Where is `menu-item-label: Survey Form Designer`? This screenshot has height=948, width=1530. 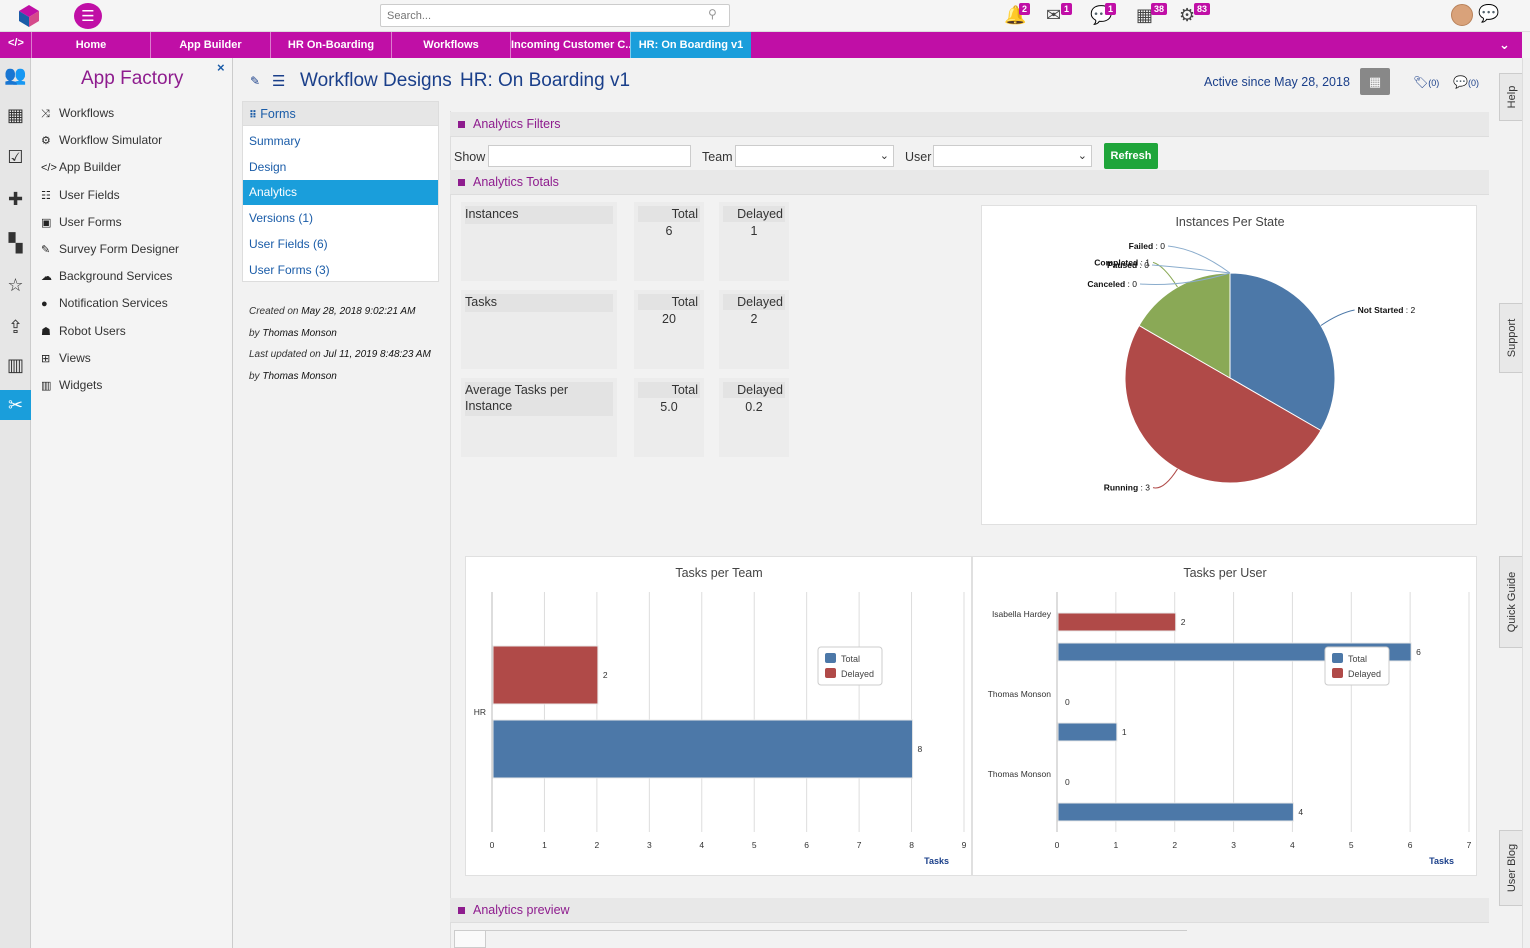
menu-item-label: Survey Form Designer is located at coordinates (119, 249).